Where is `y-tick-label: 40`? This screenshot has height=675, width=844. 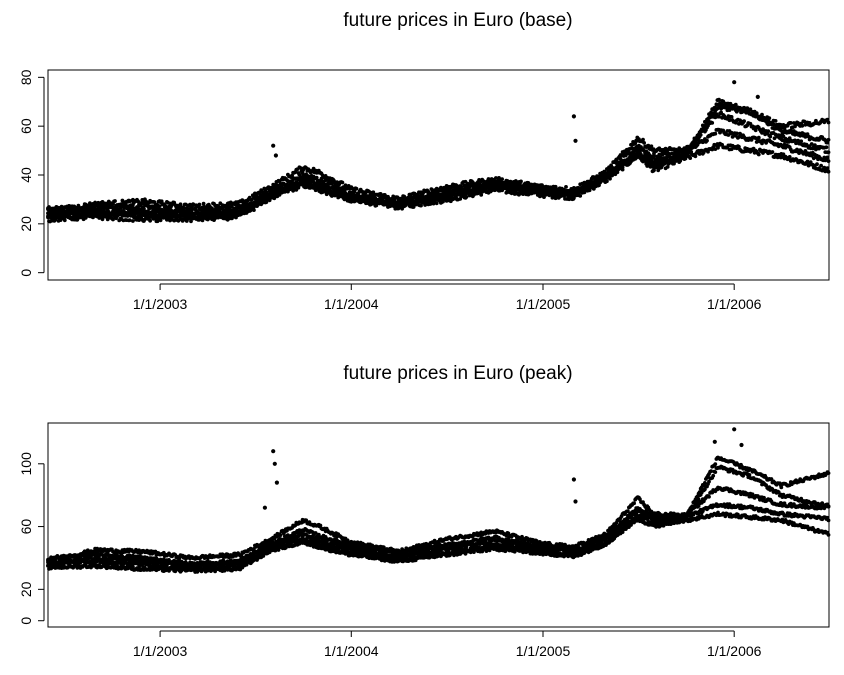 y-tick-label: 40 is located at coordinates (26, 175).